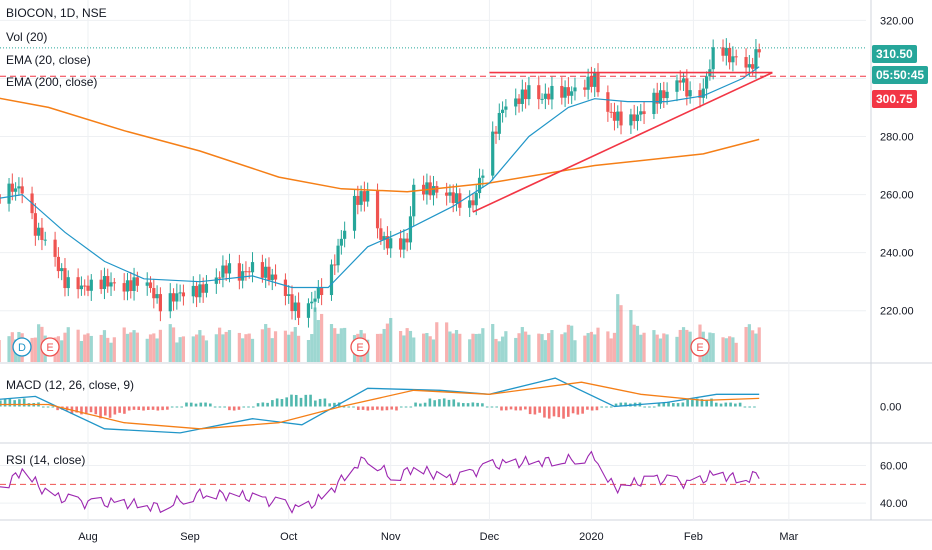  What do you see at coordinates (380, 405) in the screenshot?
I see `macd-layer` at bounding box center [380, 405].